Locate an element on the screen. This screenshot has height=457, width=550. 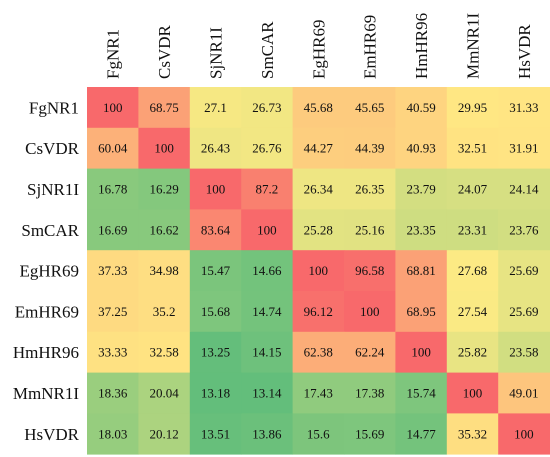
heatmap-cell-SmCAR-SmCAR is located at coordinates (267, 230).